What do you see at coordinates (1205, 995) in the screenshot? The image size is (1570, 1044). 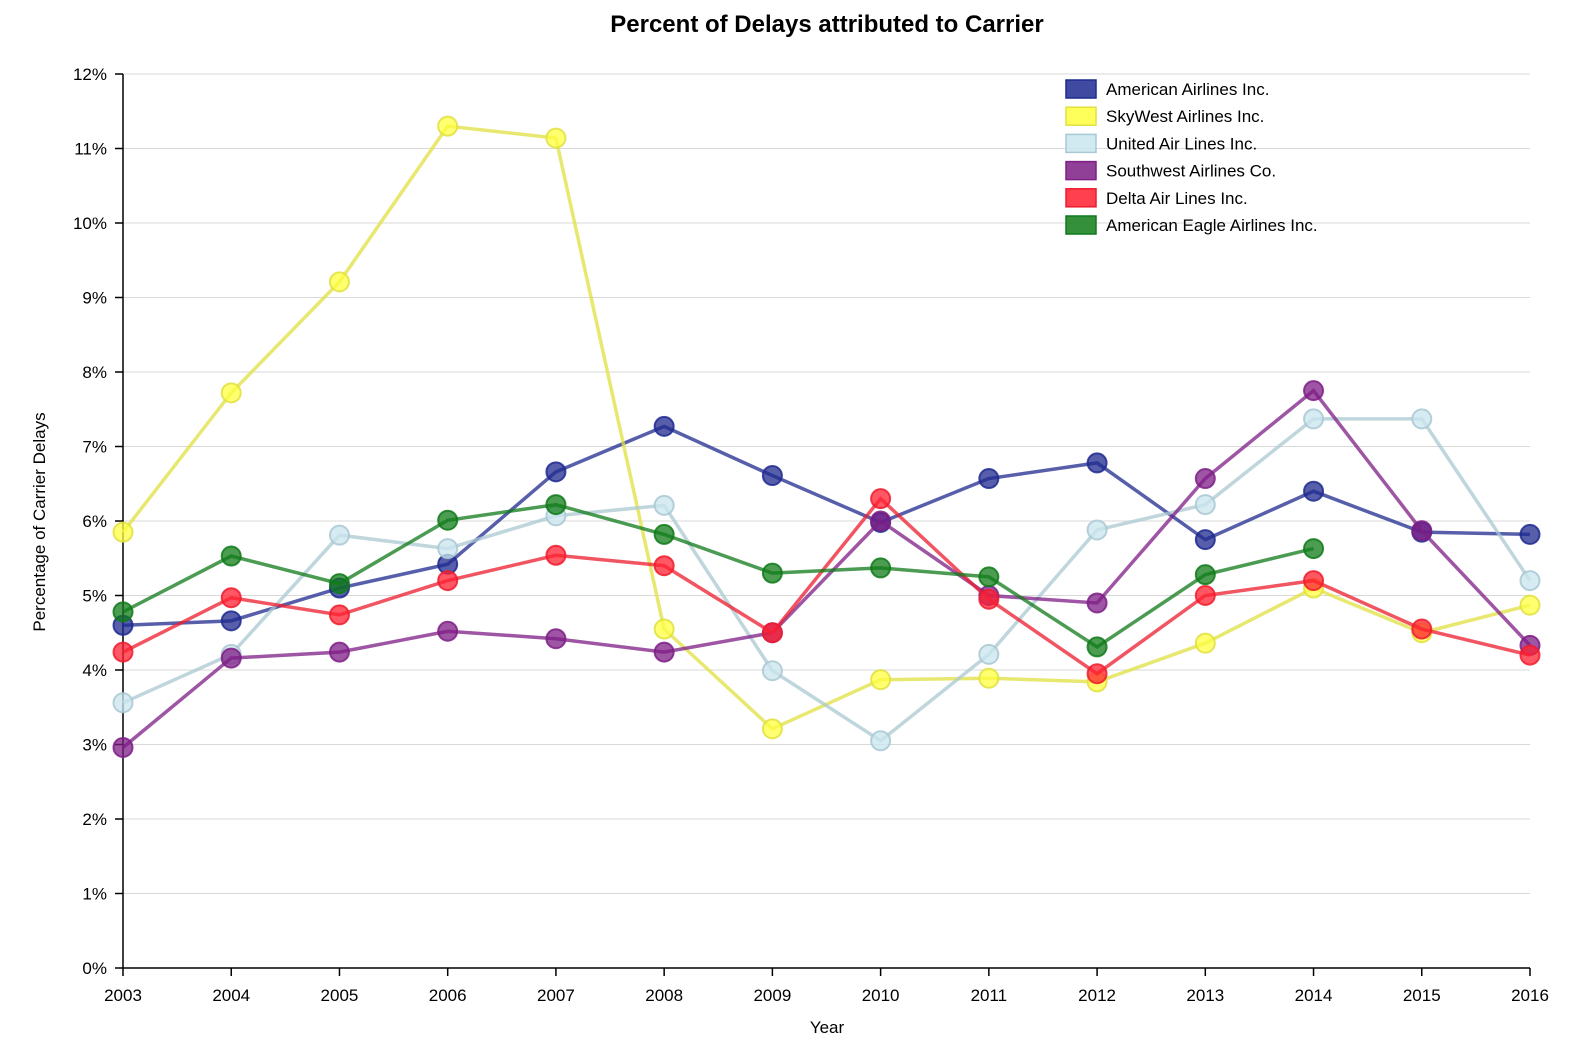 I see `x-tick-label: 2013` at bounding box center [1205, 995].